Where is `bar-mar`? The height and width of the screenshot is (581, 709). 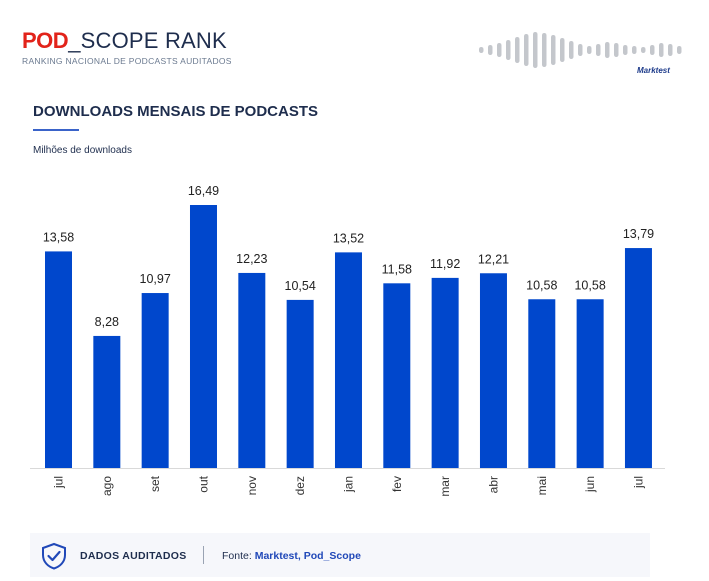 bar-mar is located at coordinates (445, 372).